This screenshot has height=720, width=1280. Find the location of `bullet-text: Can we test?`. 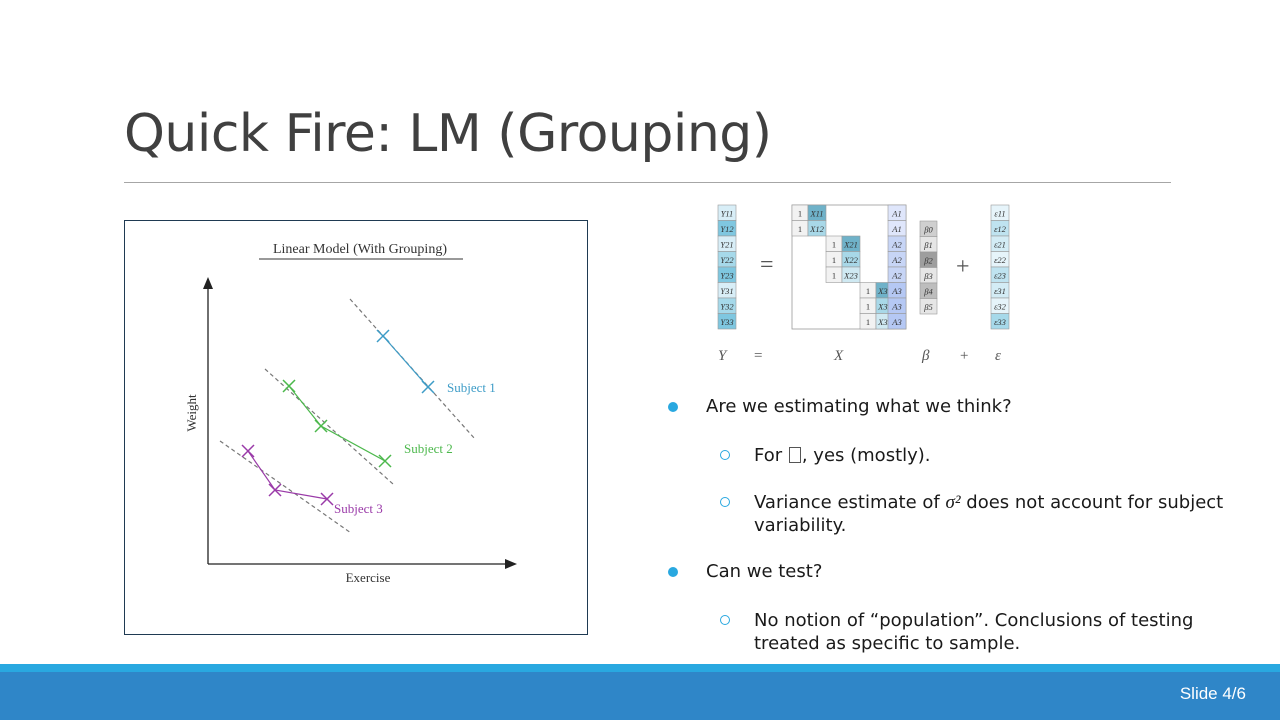

bullet-text: Can we test? is located at coordinates (764, 571).